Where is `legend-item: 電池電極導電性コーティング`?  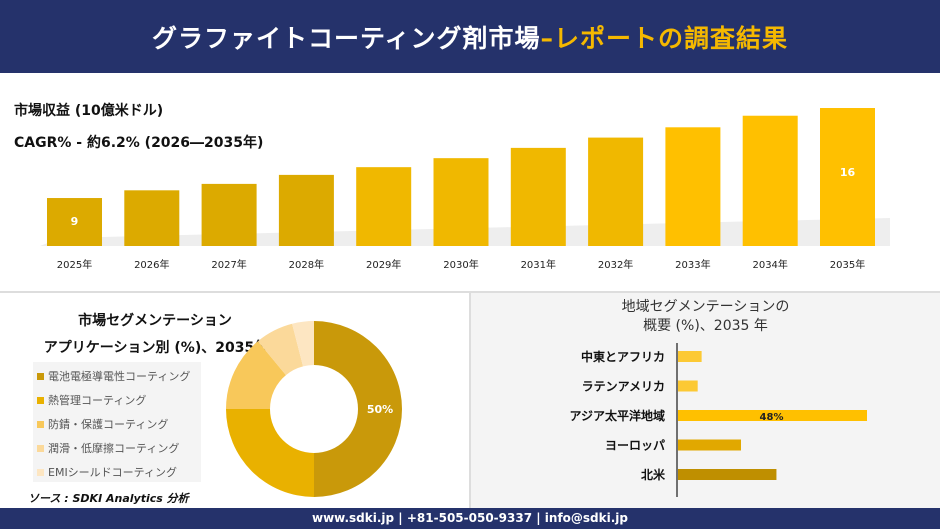
legend-item: 電池電極導電性コーティング is located at coordinates (119, 376).